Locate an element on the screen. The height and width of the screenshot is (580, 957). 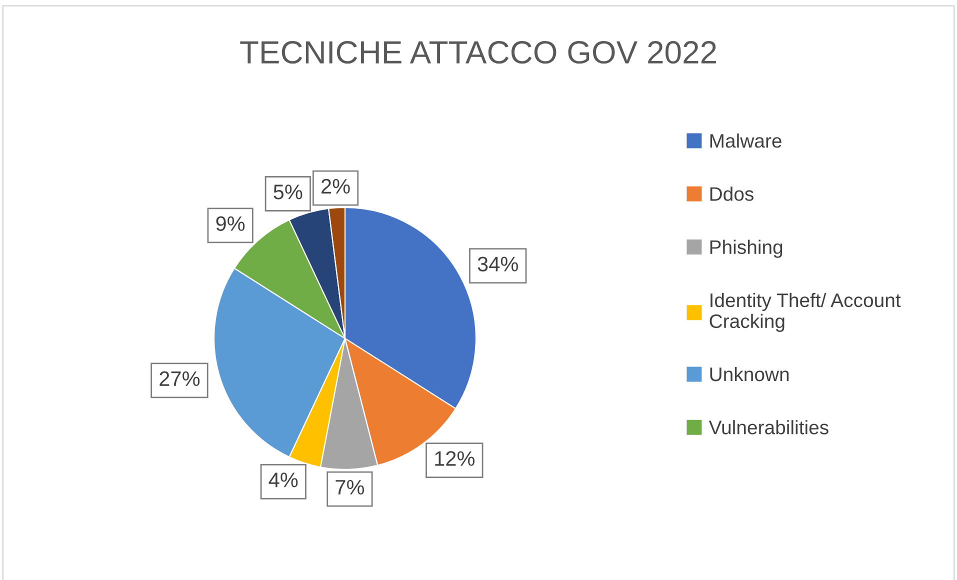
legend-label: Malware is located at coordinates (746, 141).